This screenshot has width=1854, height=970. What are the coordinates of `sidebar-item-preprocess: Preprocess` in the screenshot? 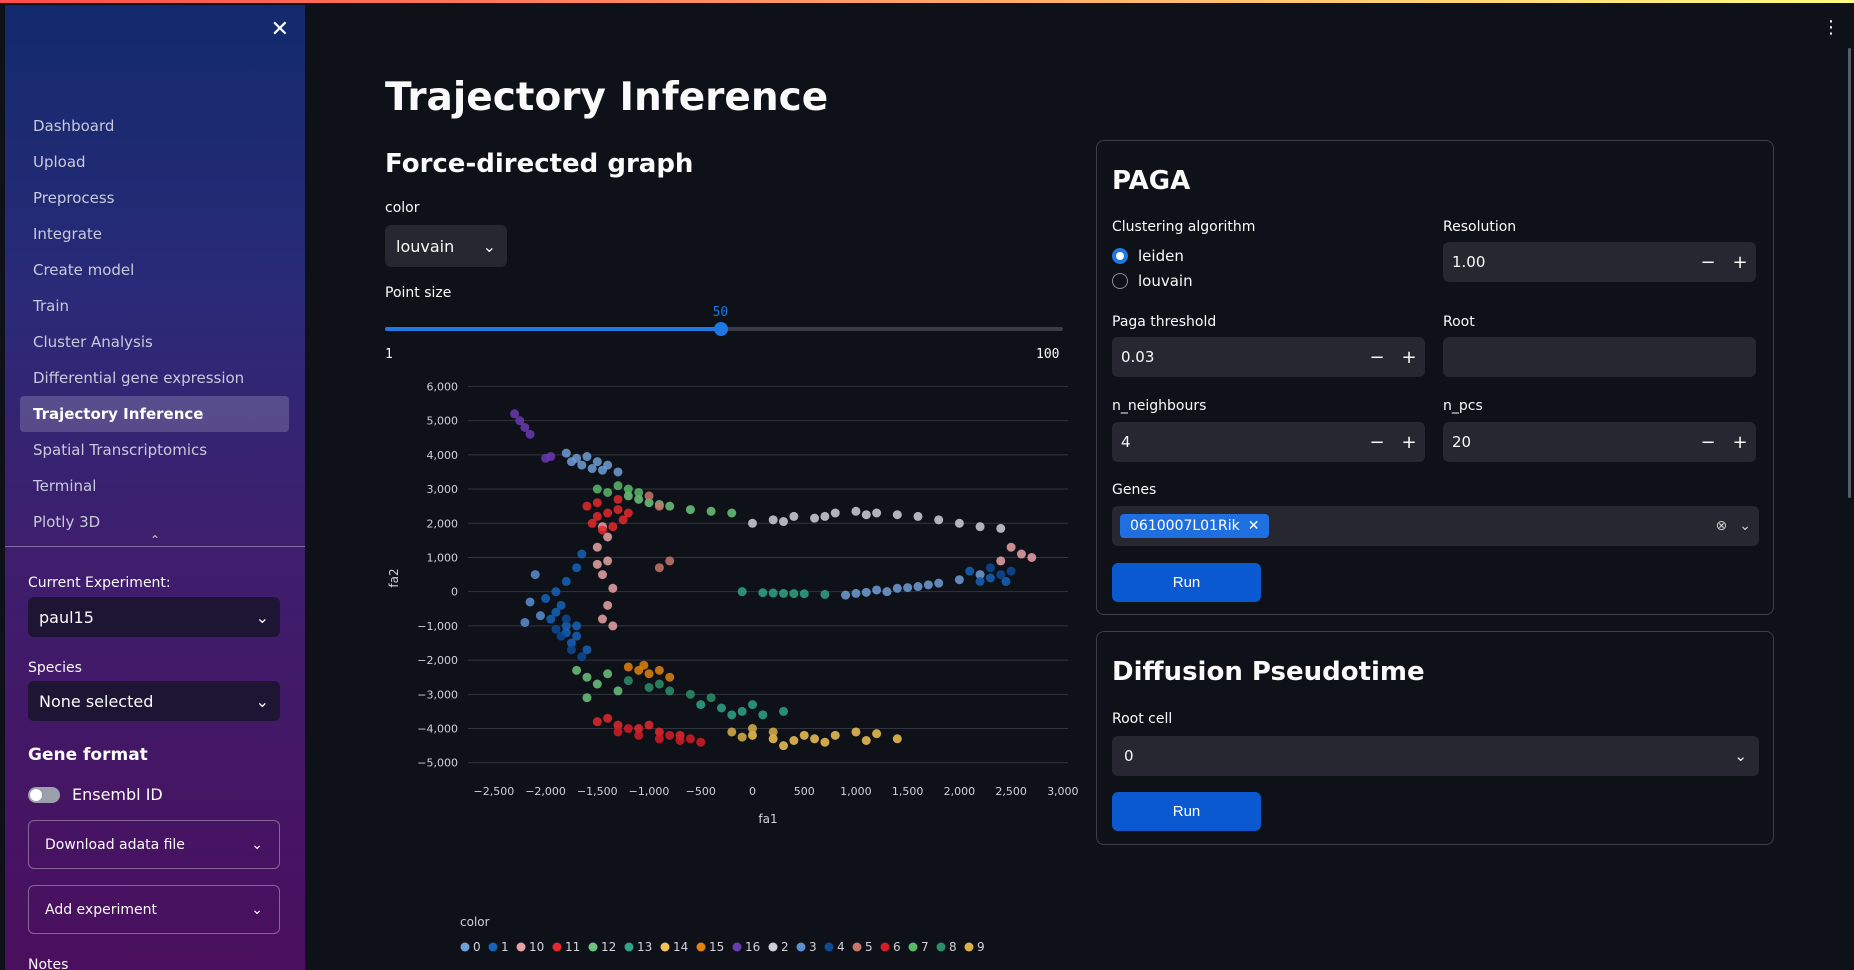 It's located at (74, 198).